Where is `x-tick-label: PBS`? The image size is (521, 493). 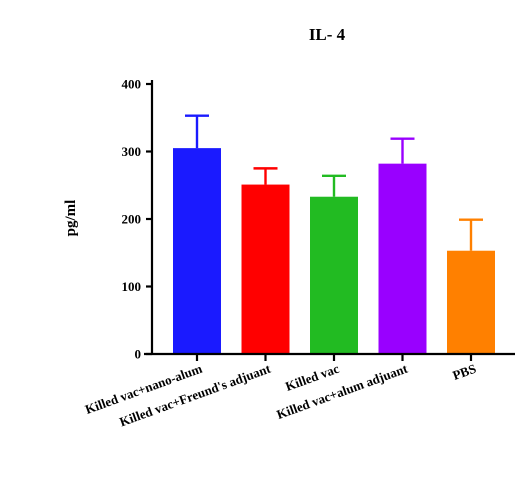 x-tick-label: PBS is located at coordinates (464, 372).